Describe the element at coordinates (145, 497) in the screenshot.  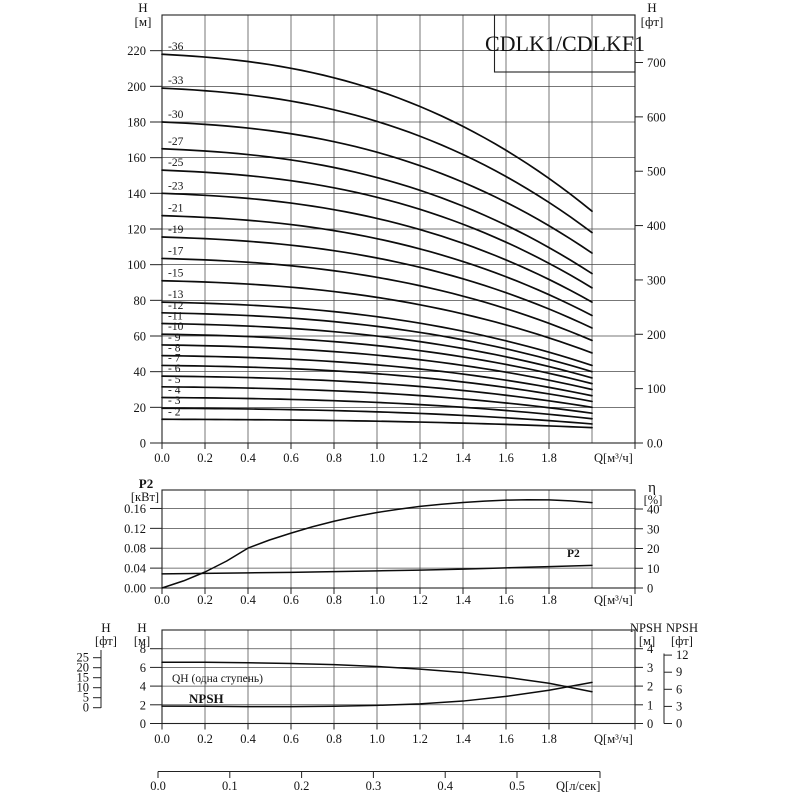
I see `p2-axis-unit: [кВт]` at that location.